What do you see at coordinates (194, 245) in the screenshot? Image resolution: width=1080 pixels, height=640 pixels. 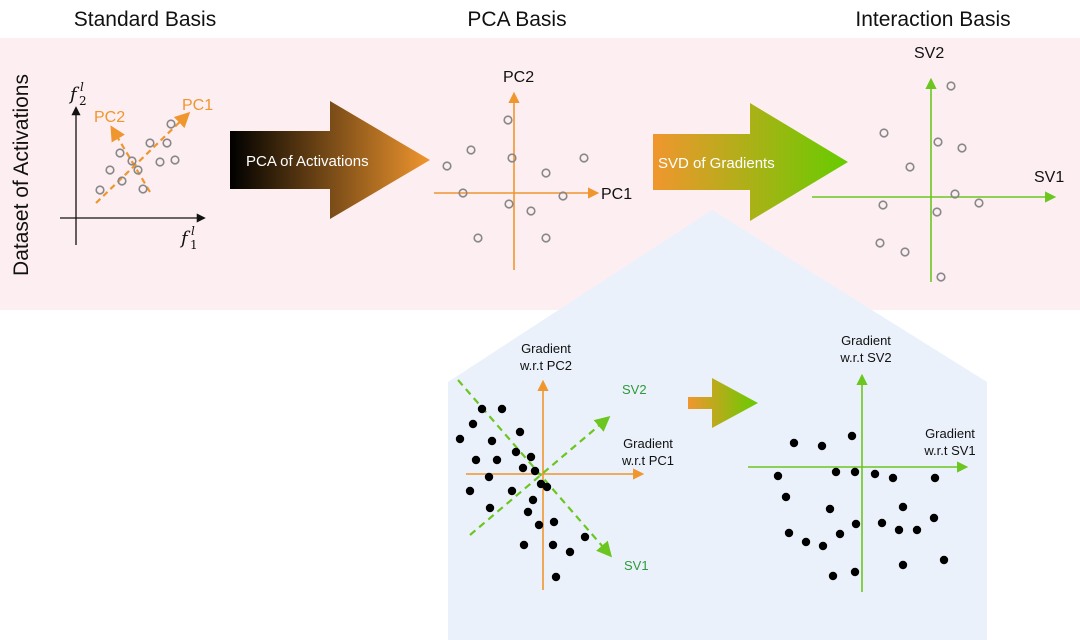 I see `svg-text: 1` at bounding box center [194, 245].